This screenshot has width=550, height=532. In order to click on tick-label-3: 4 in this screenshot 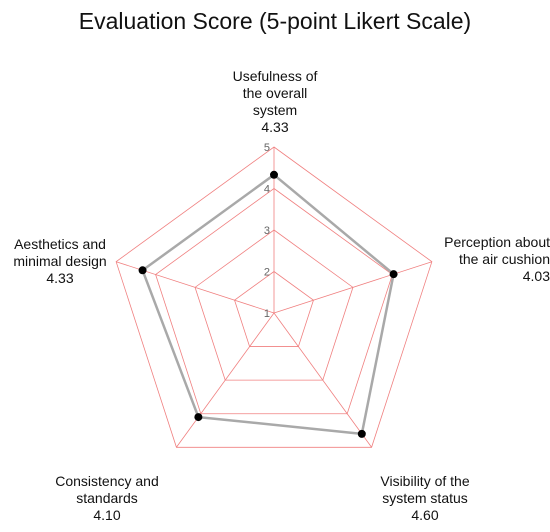, I will do `click(267, 190)`.